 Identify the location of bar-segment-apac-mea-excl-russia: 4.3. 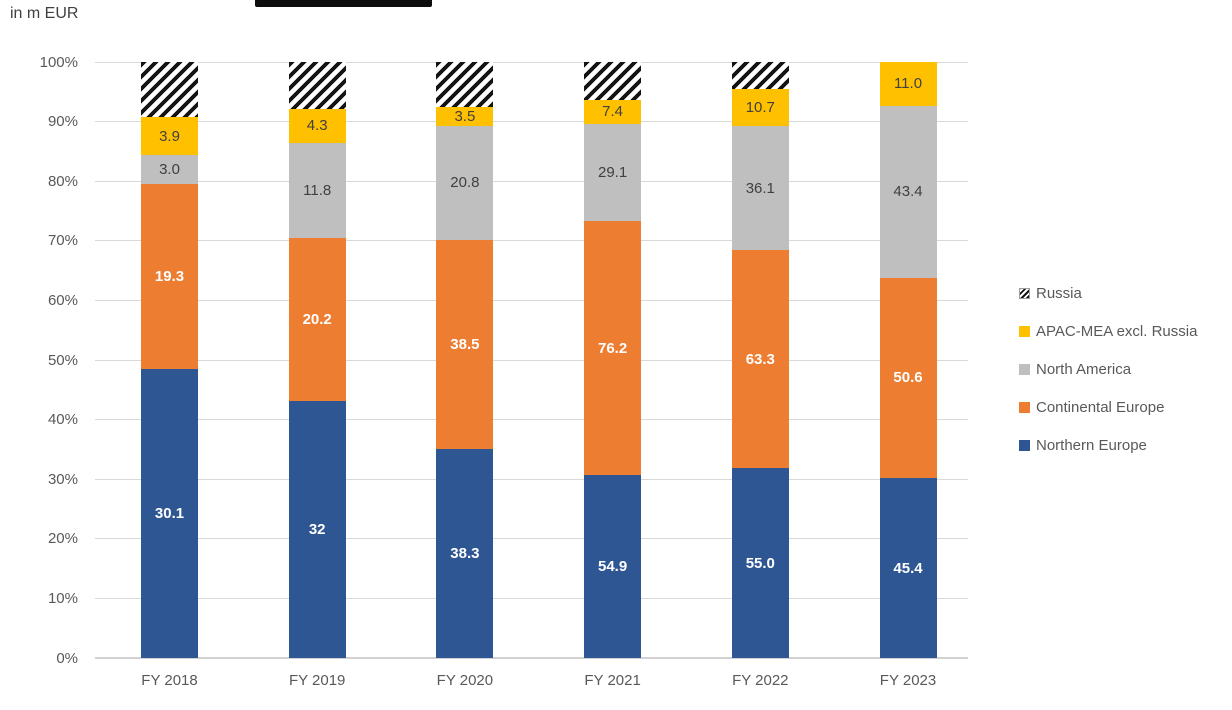
(317, 126).